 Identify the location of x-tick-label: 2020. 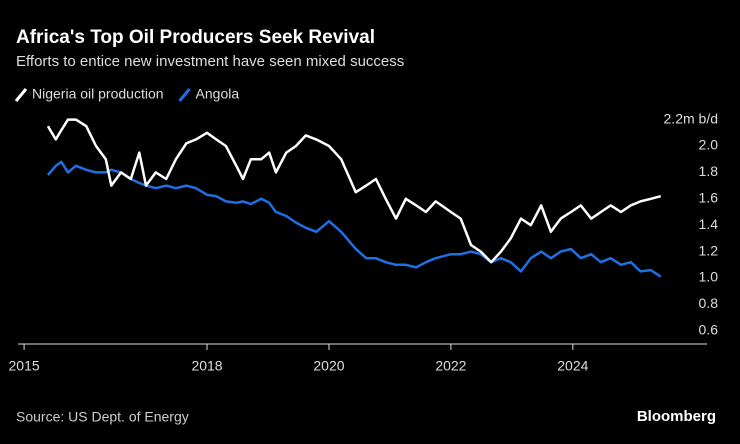
(328, 366).